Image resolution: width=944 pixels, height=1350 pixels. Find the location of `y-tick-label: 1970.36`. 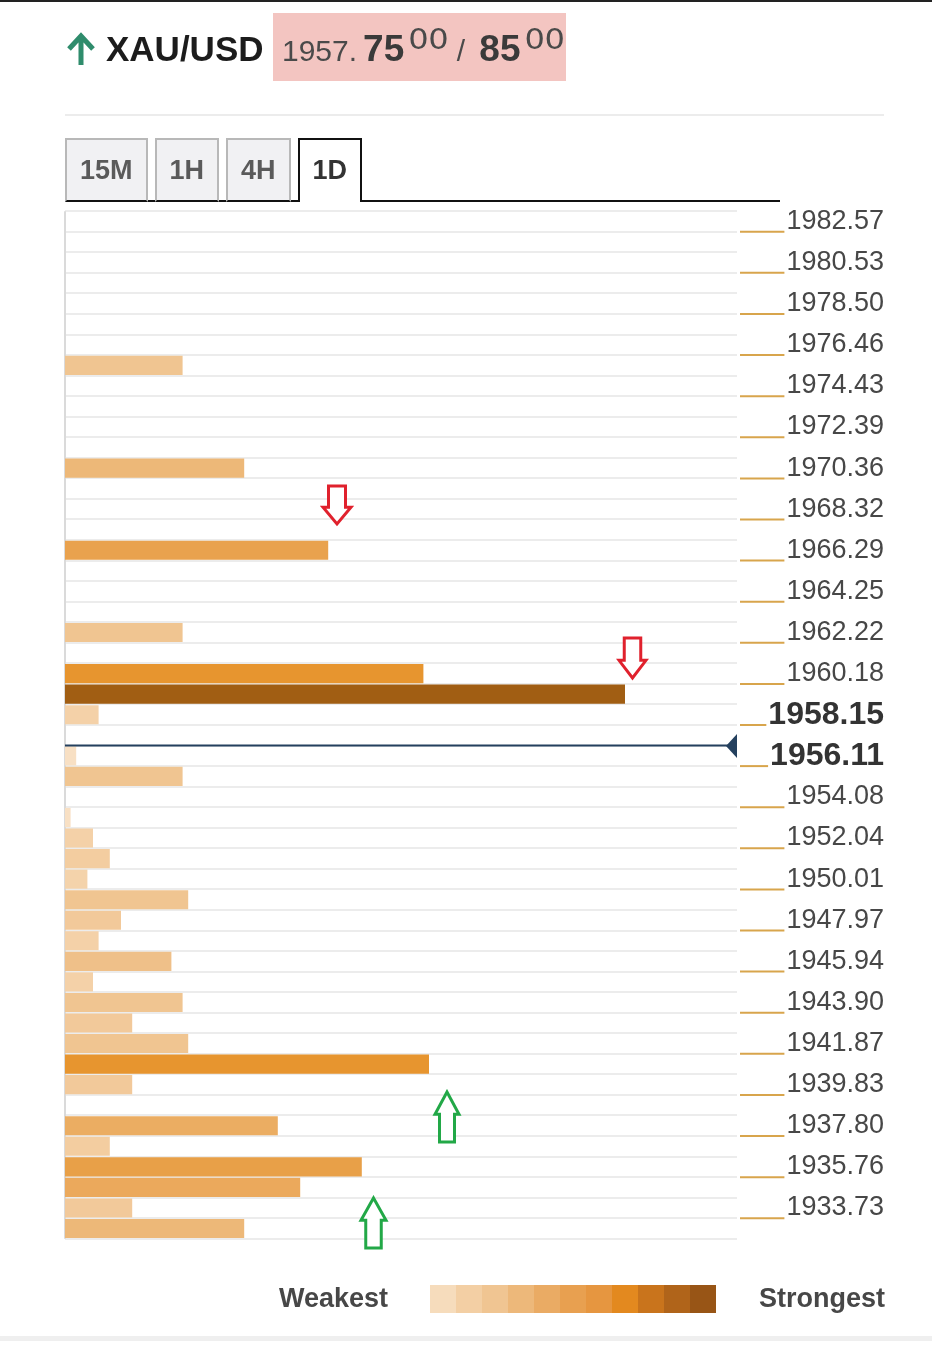

y-tick-label: 1970.36 is located at coordinates (835, 466).